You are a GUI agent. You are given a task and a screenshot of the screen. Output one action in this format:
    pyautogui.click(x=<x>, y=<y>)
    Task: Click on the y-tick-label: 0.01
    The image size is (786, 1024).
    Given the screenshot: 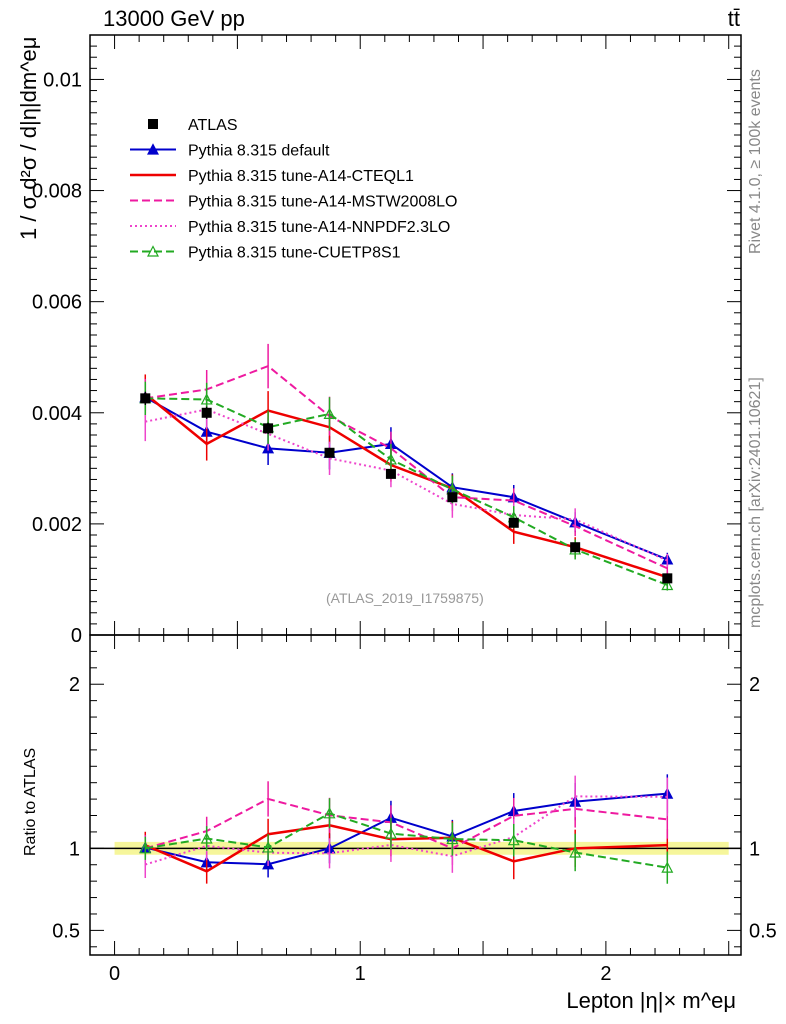 What is the action you would take?
    pyautogui.click(x=62, y=80)
    